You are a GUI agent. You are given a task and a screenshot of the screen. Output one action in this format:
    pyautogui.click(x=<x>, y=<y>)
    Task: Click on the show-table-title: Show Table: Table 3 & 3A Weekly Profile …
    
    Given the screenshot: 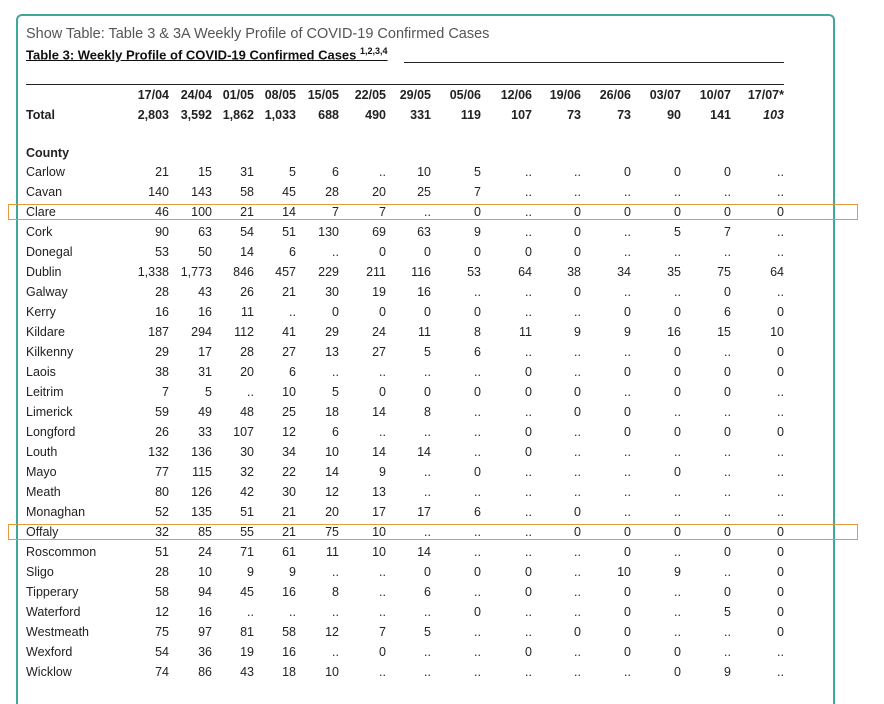 What is the action you would take?
    pyautogui.click(x=258, y=34)
    